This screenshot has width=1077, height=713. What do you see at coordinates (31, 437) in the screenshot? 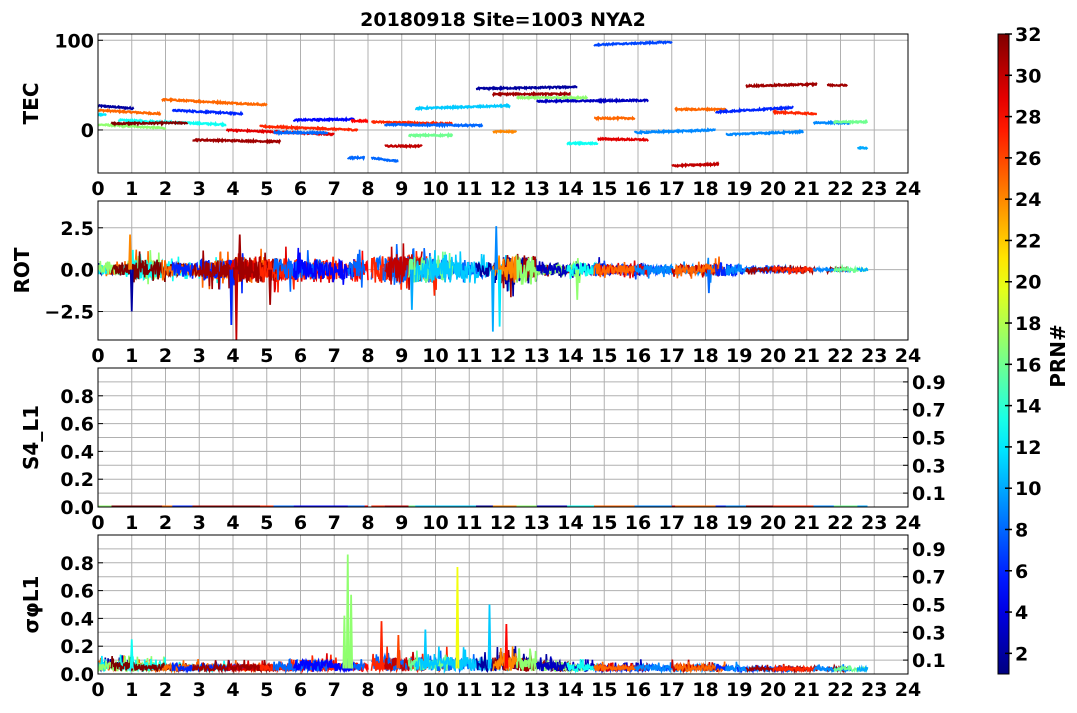
I see `y-axis-label: S4_L1` at bounding box center [31, 437].